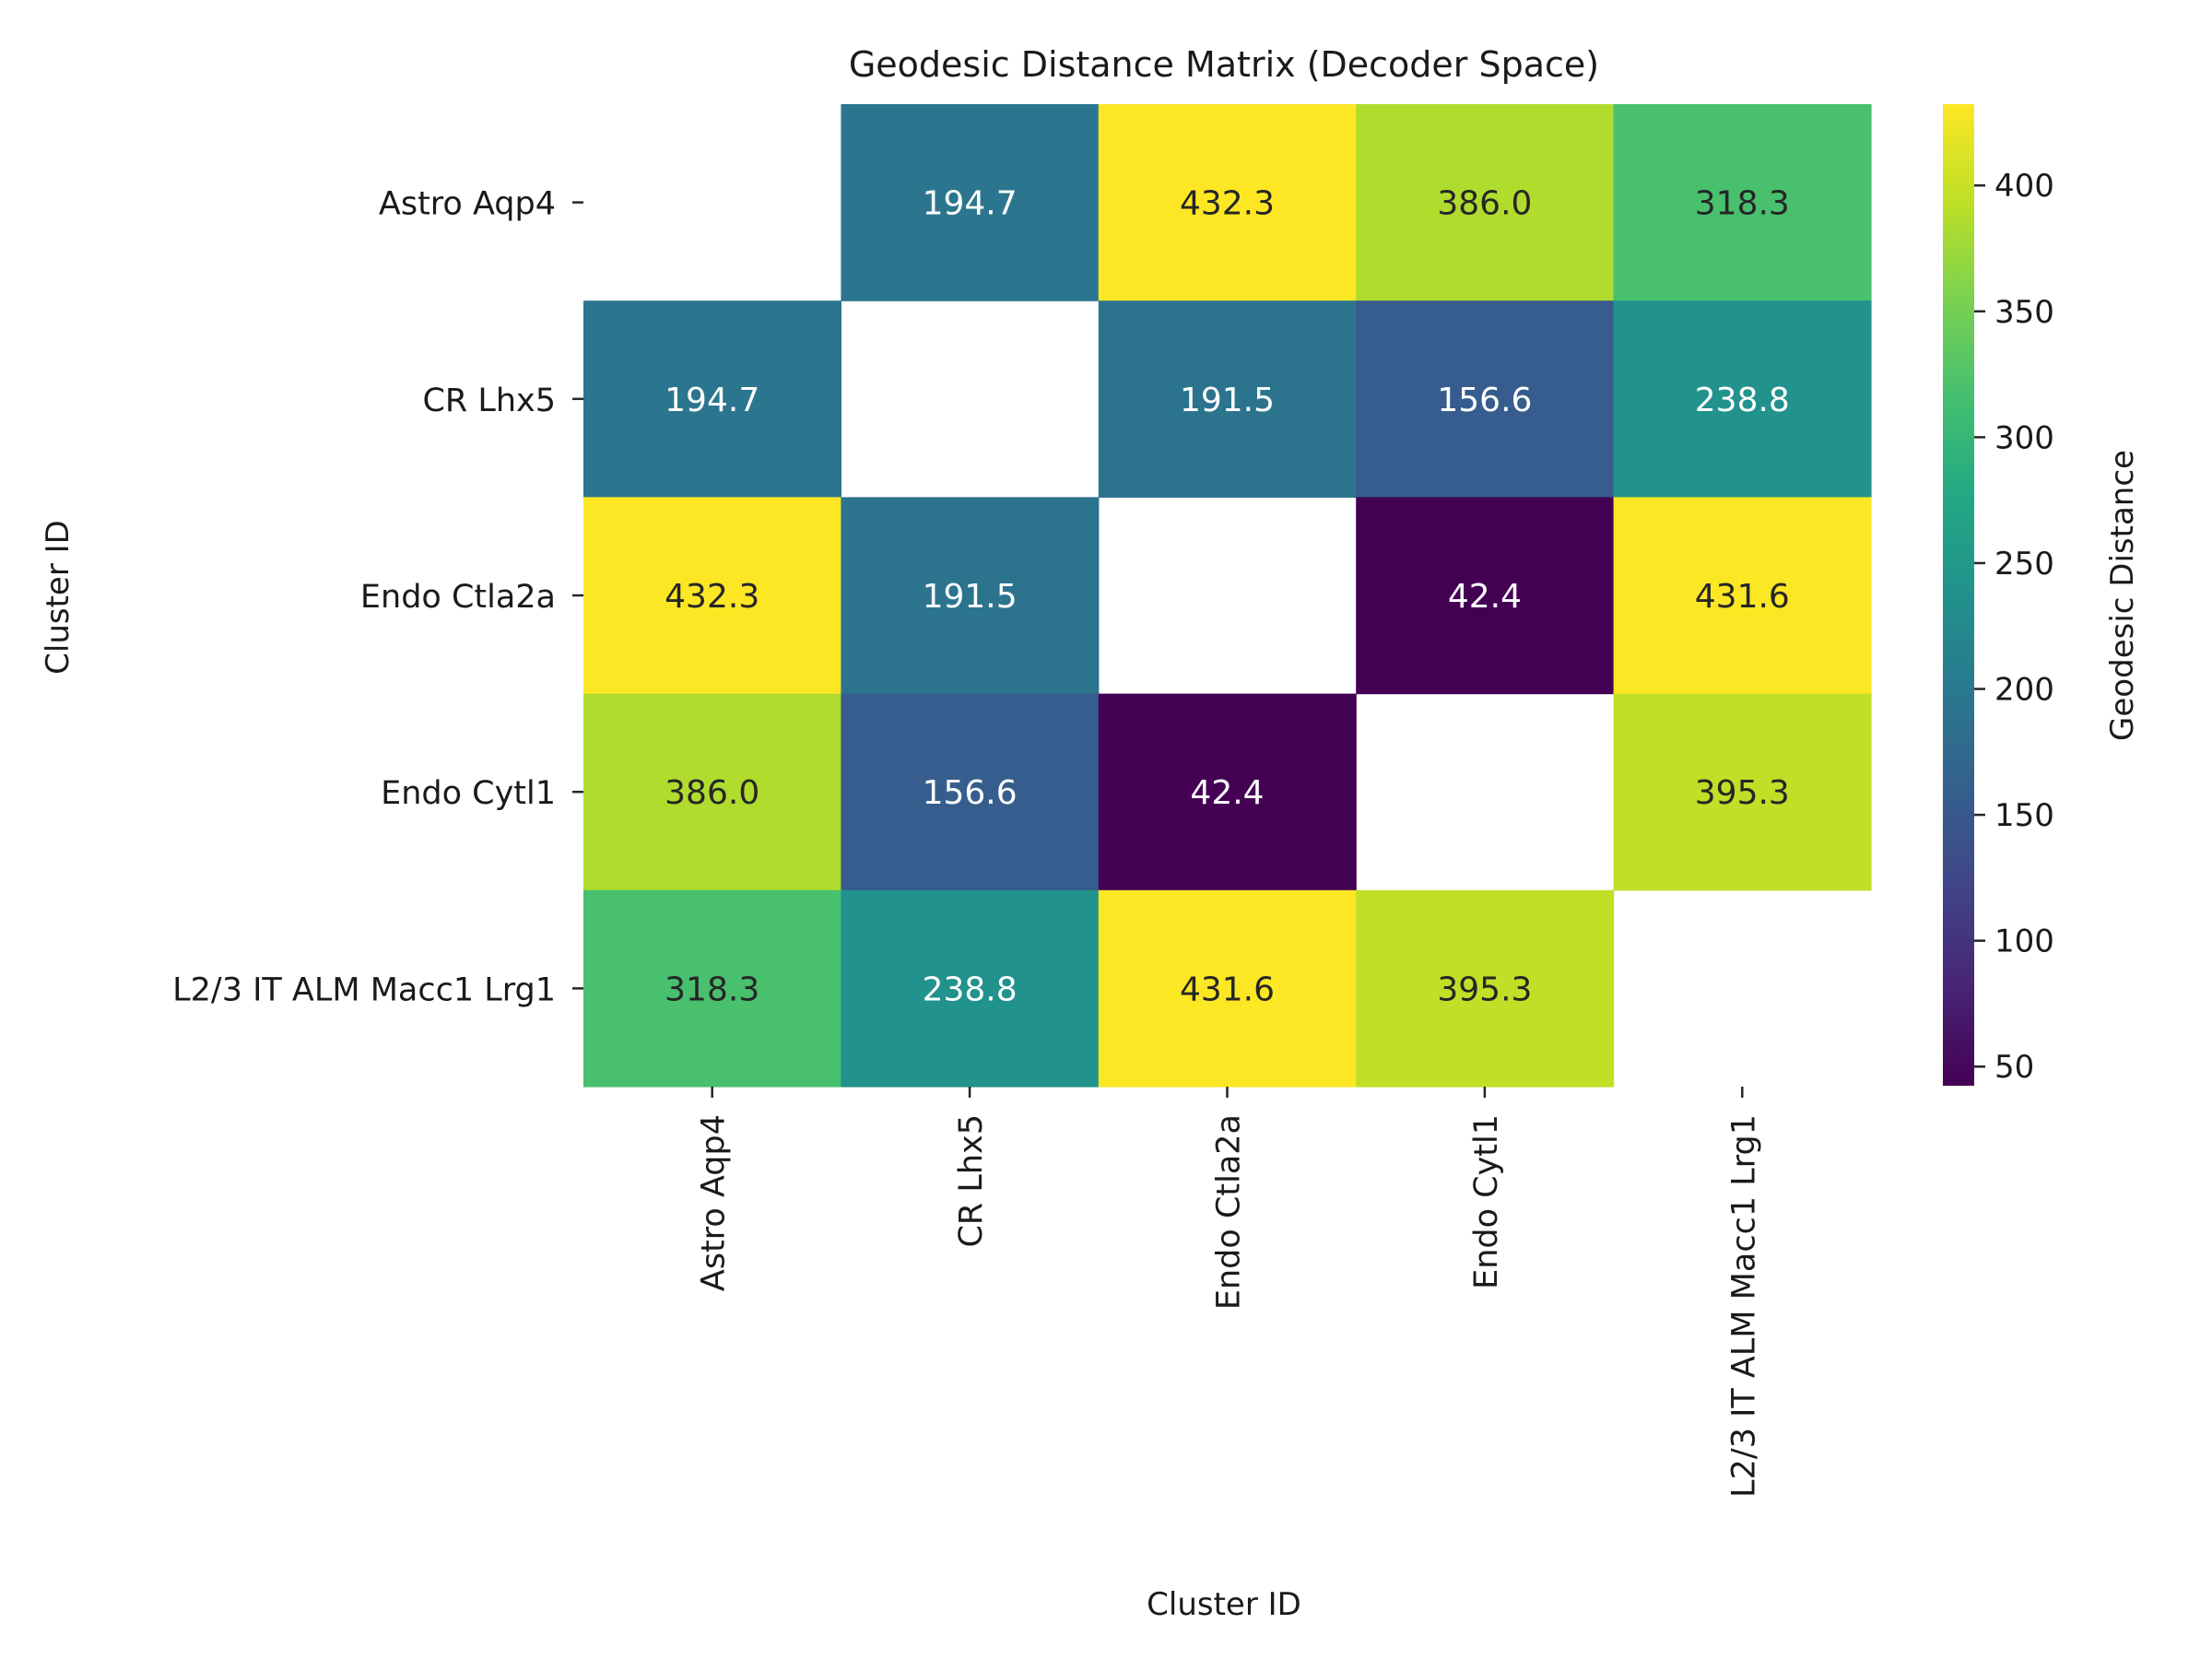 The height and width of the screenshot is (1659, 2212). Describe the element at coordinates (1224, 64) in the screenshot. I see `chart-title: Geodesic Distance Matrix (Decoder Space)` at that location.